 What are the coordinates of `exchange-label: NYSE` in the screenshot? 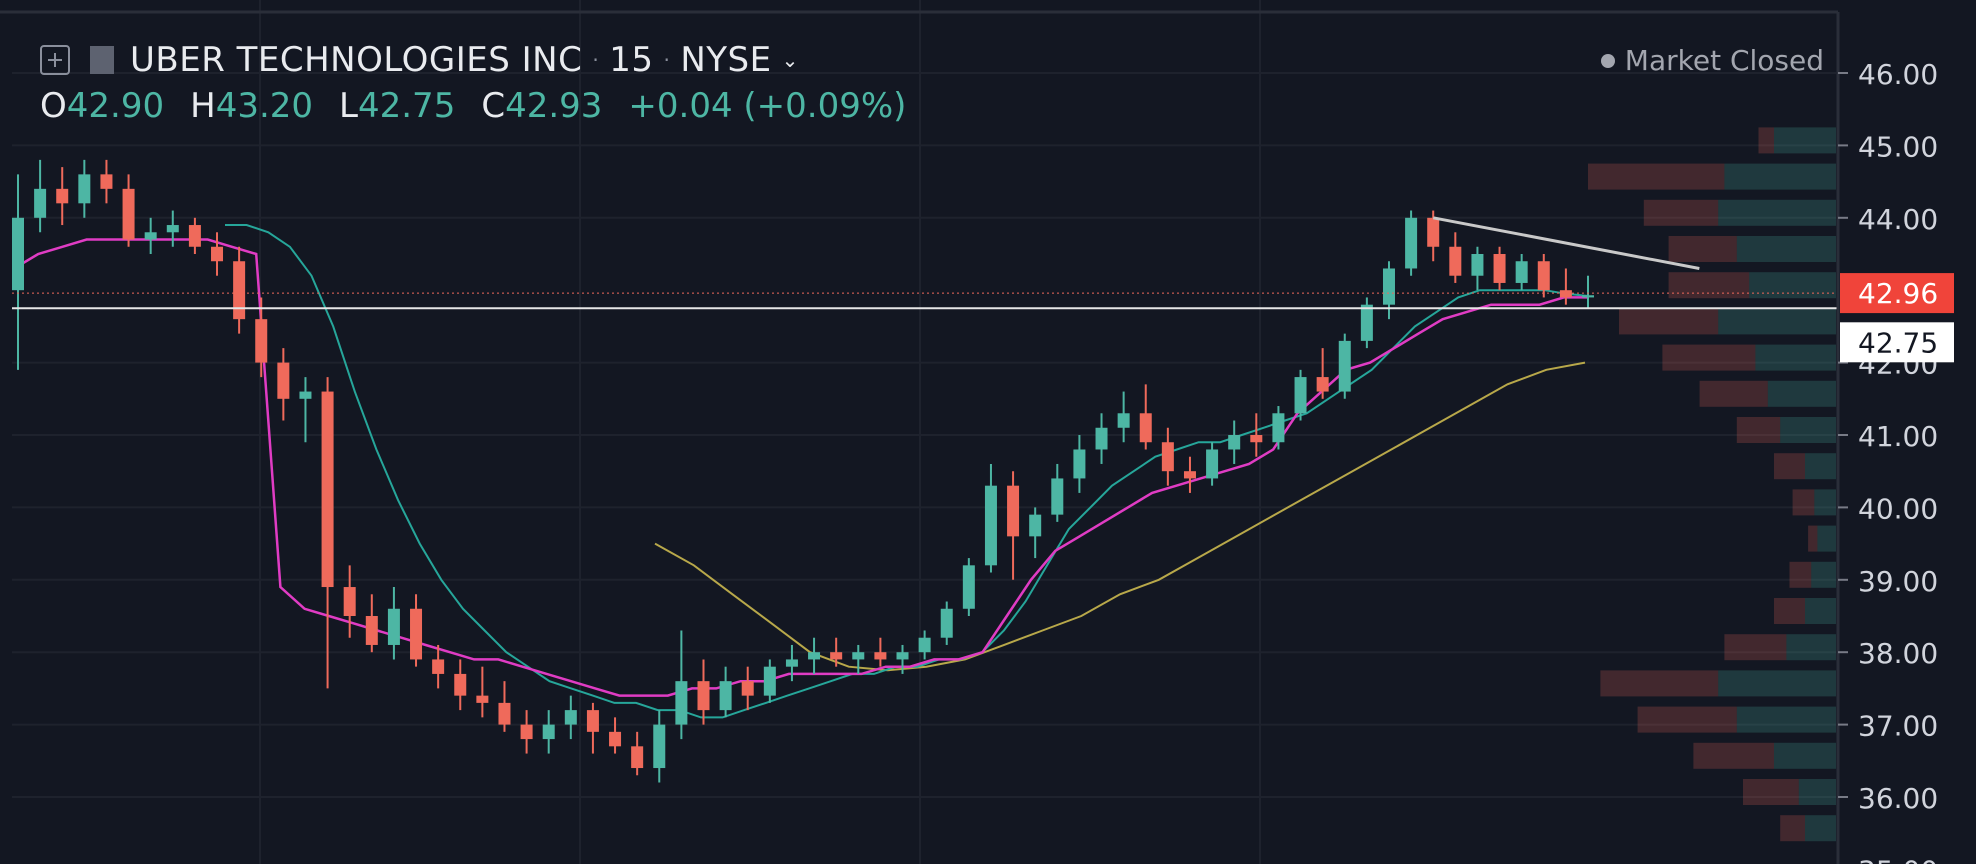 It's located at (726, 60).